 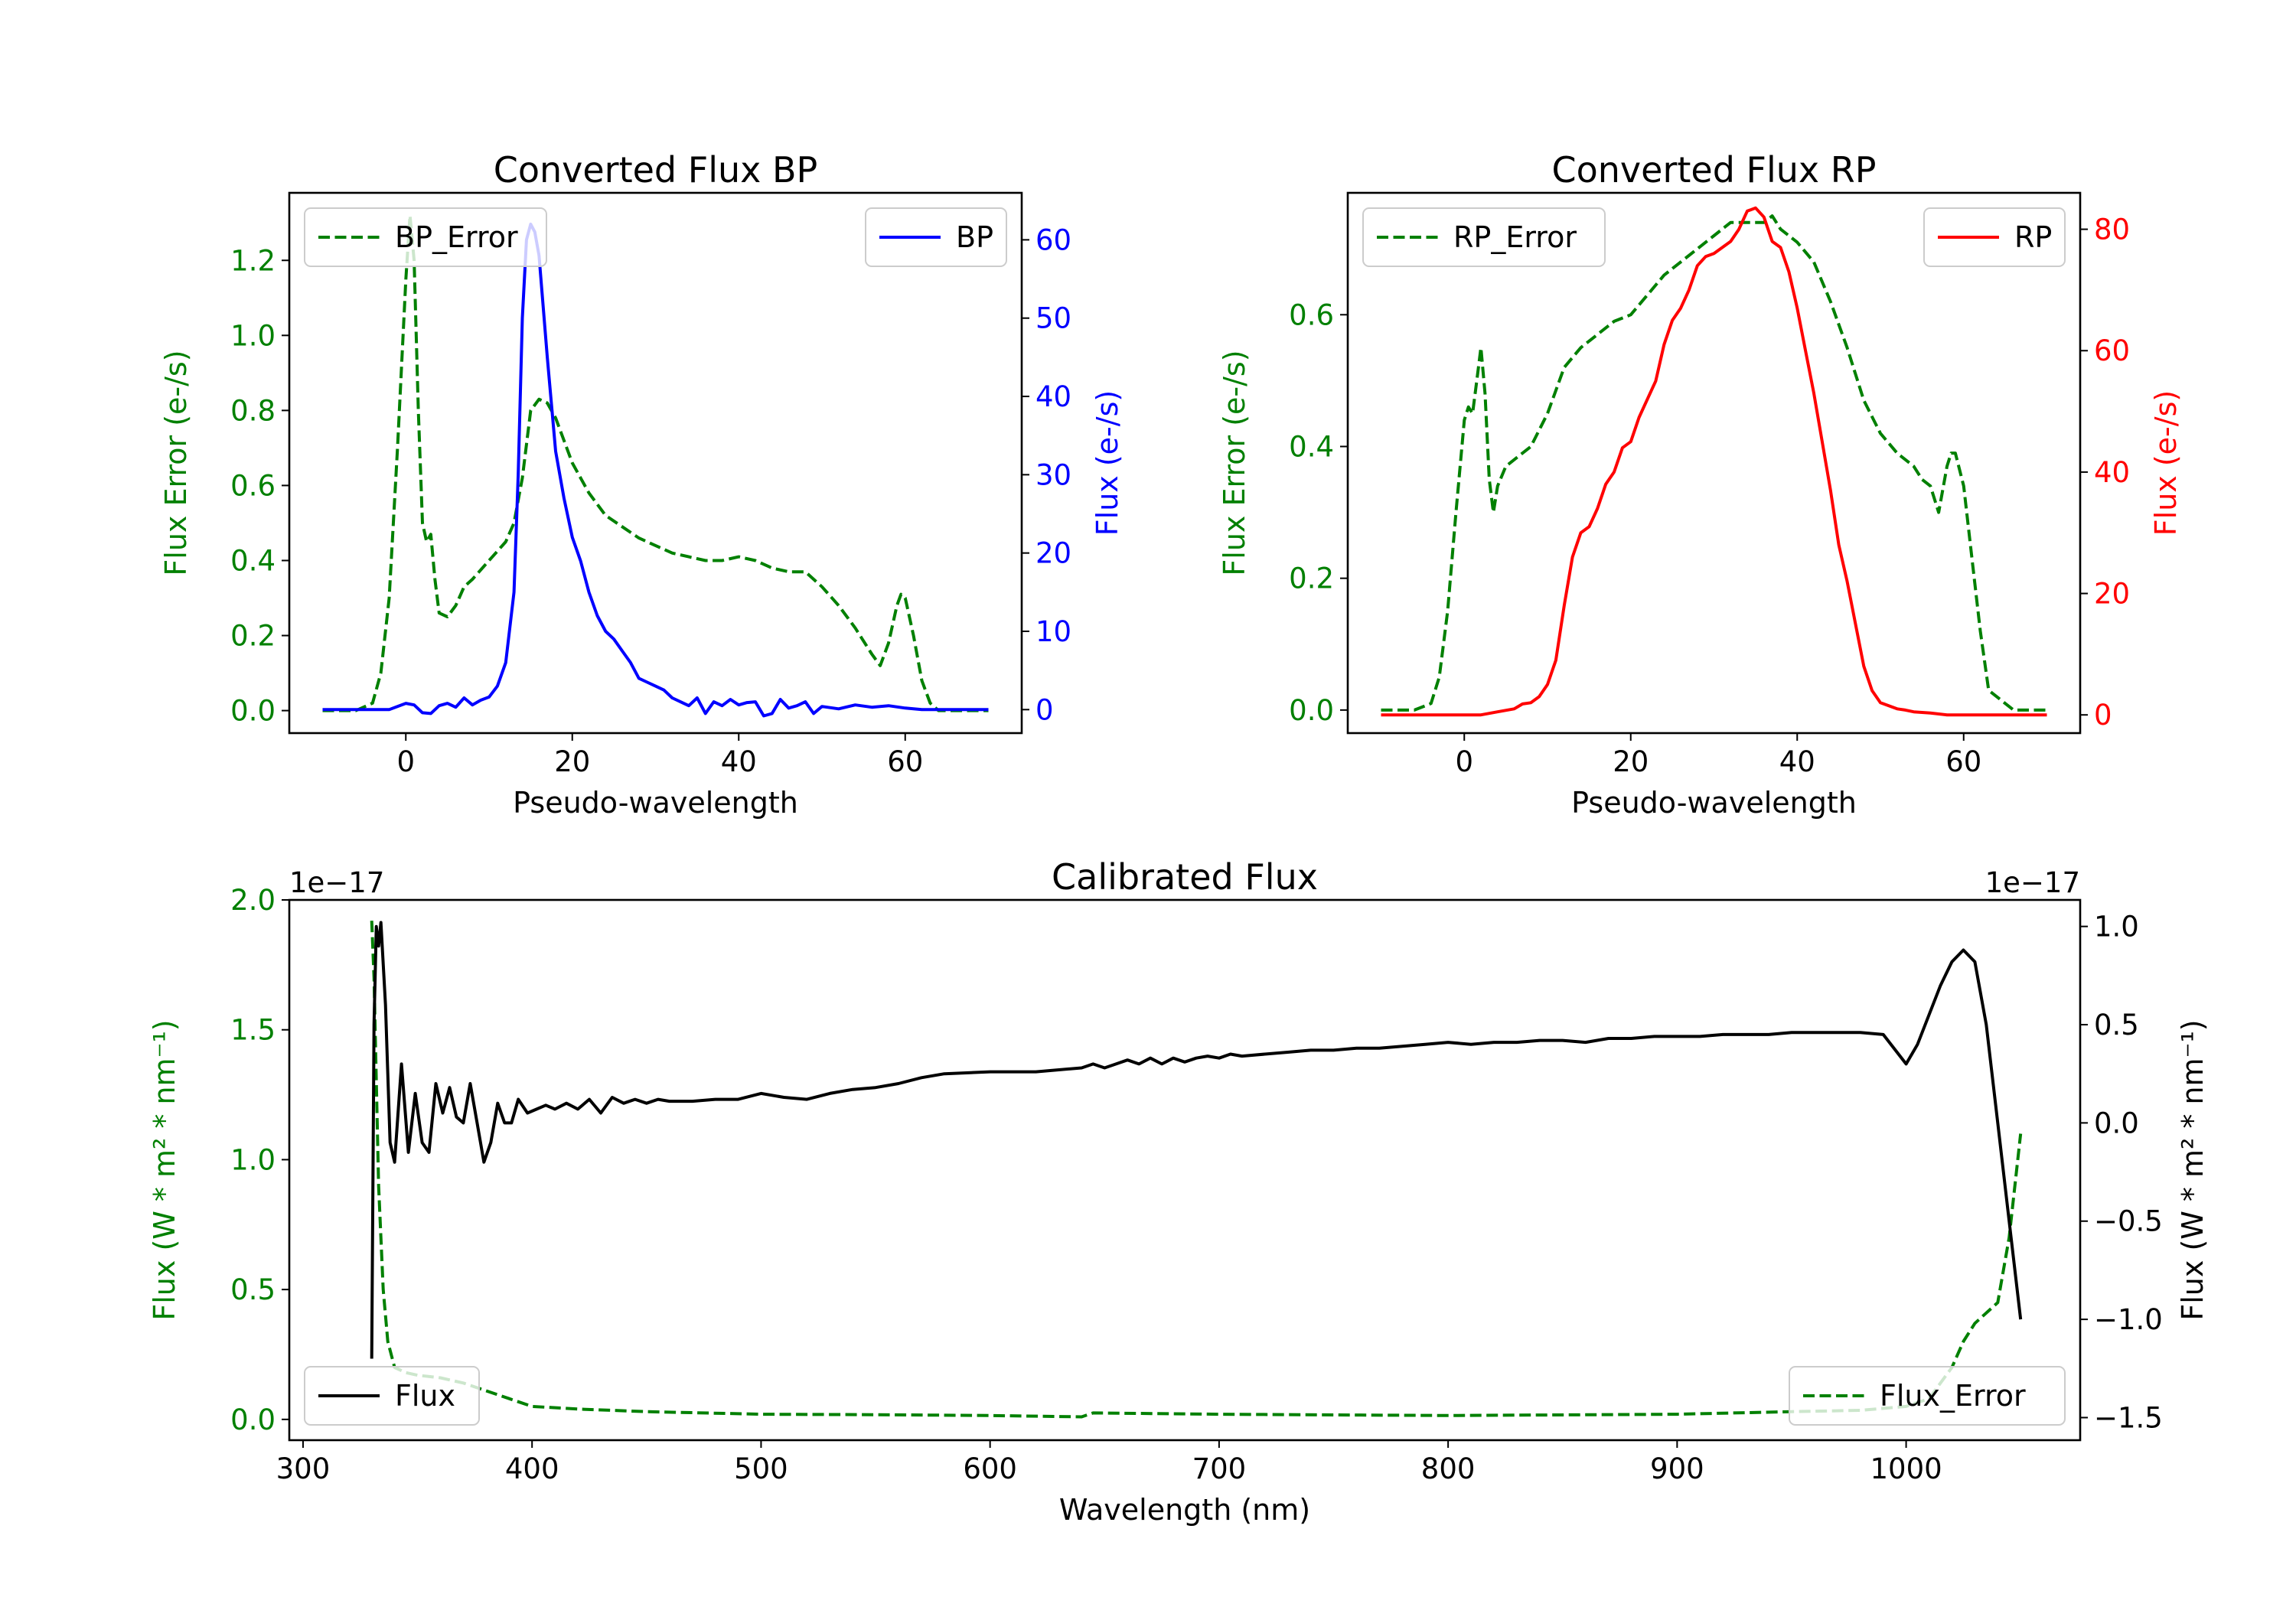 I want to click on bp-ytick-right-label: 0, so click(x=1044, y=709).